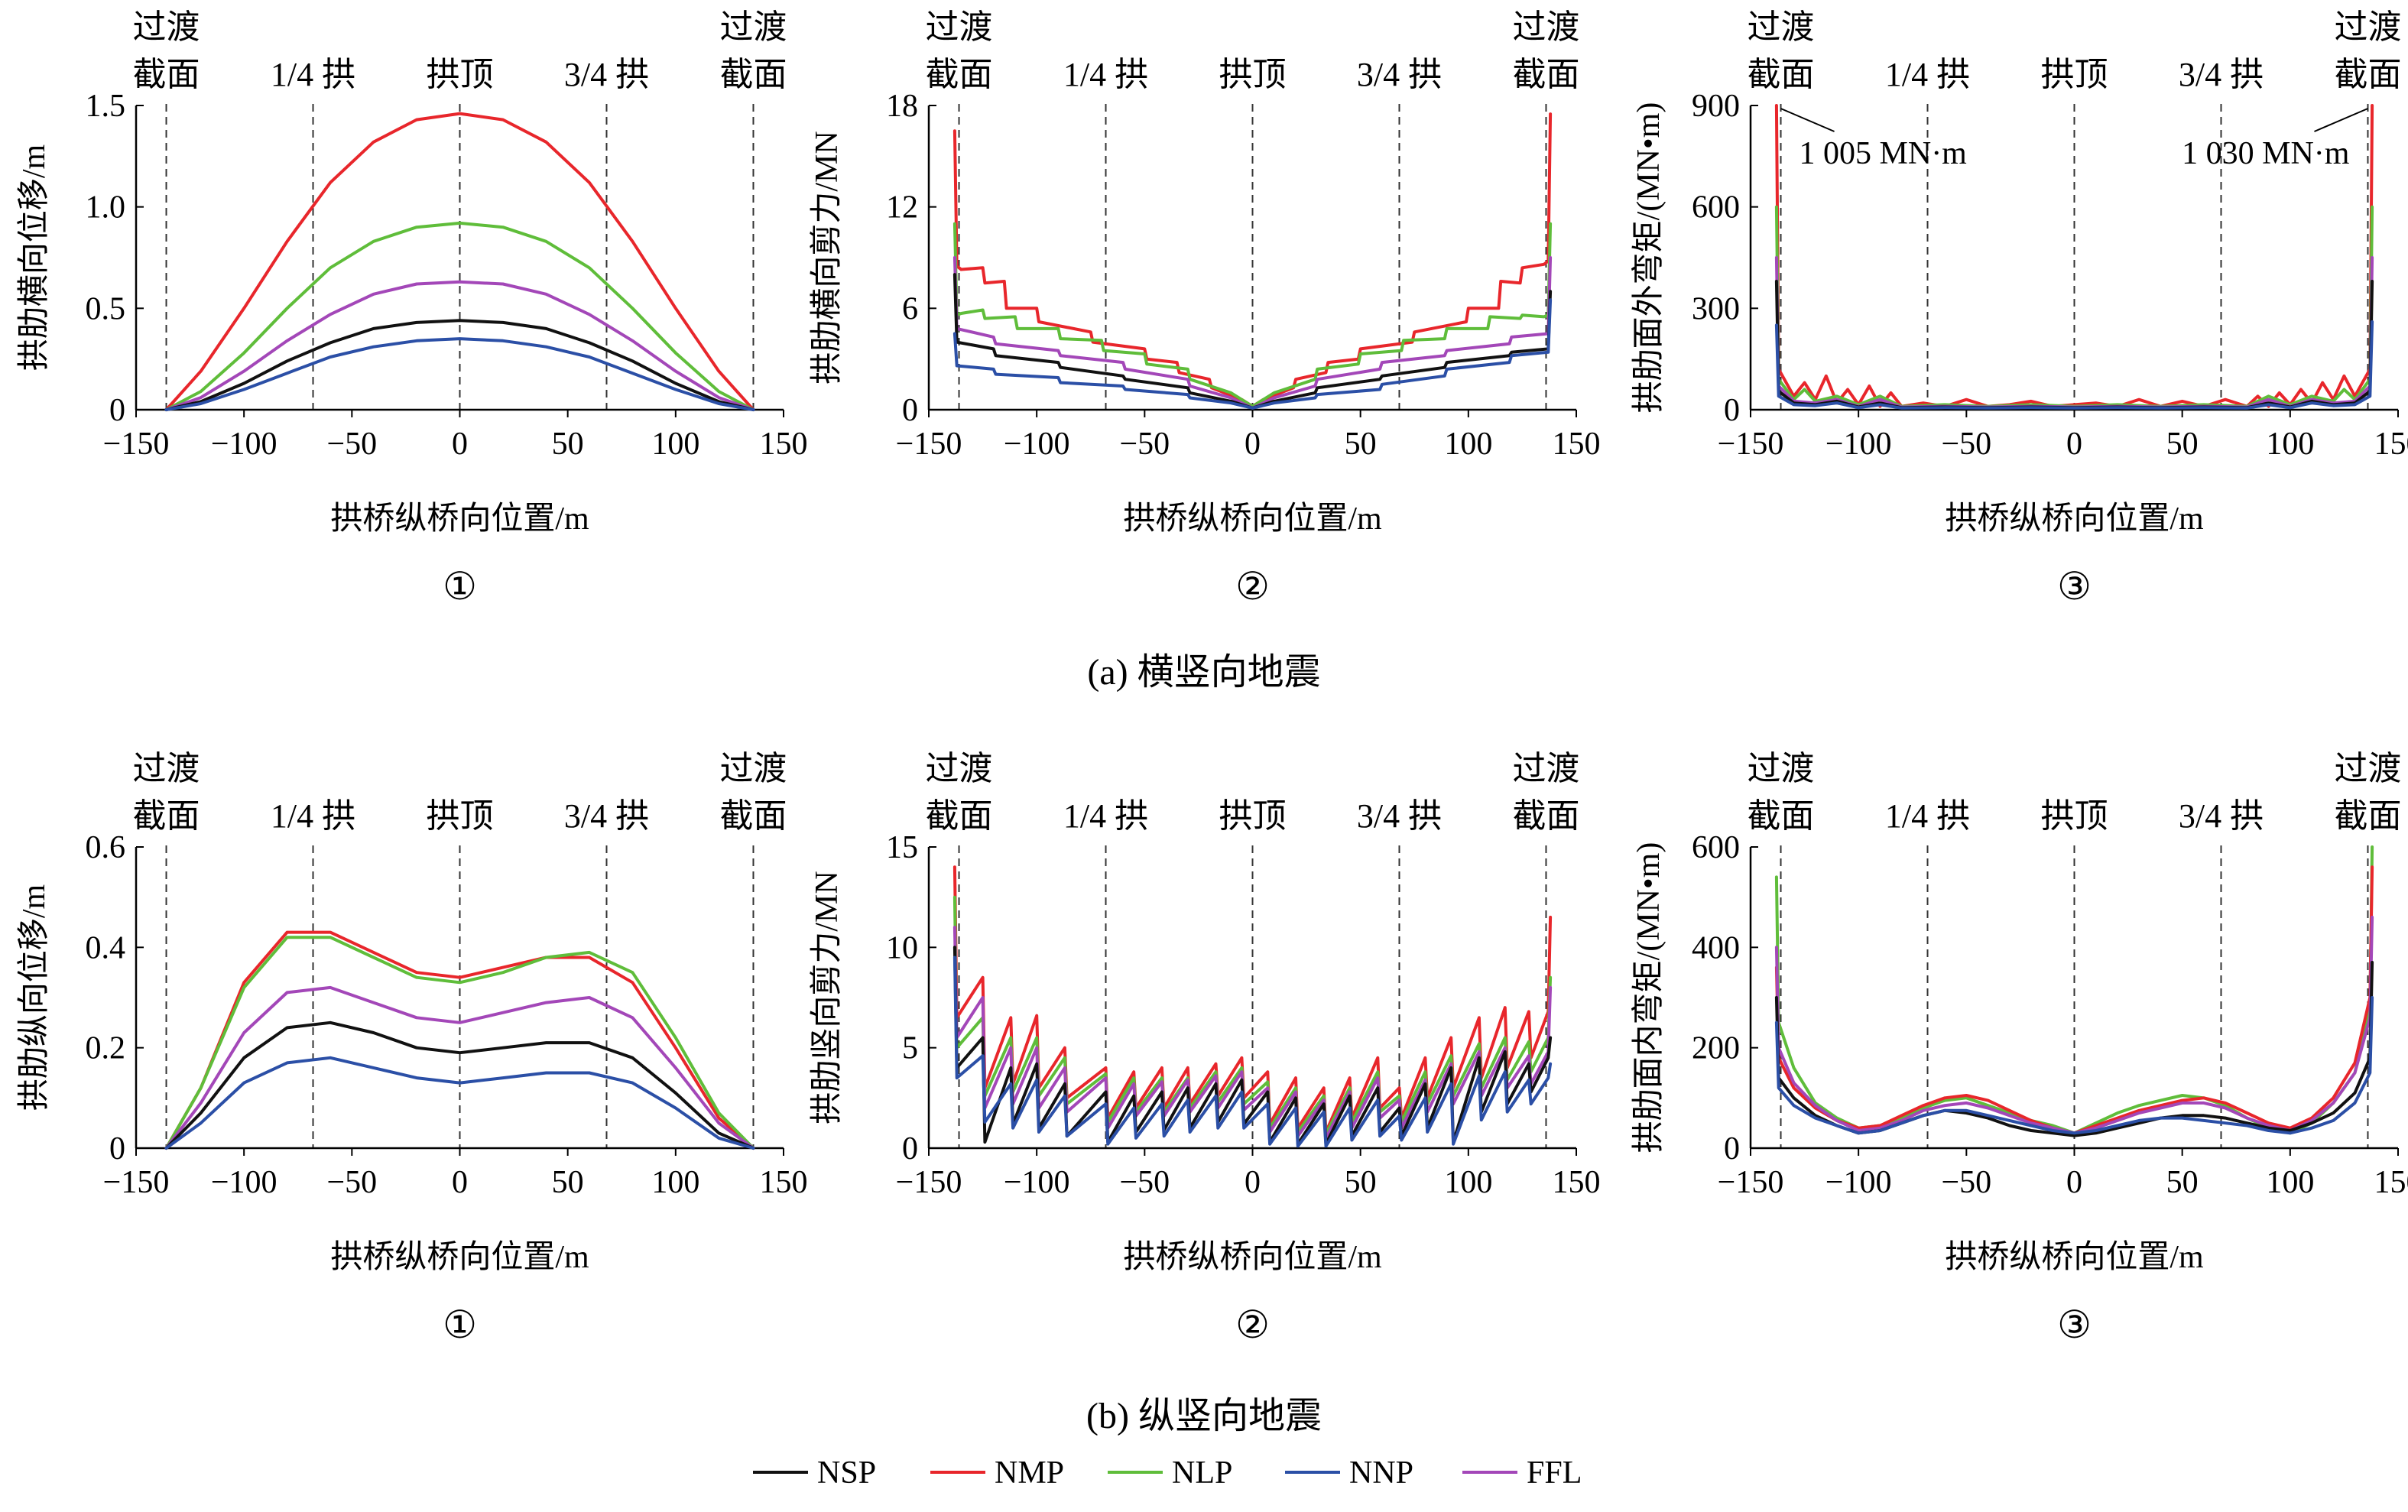 The width and height of the screenshot is (2408, 1512). Describe the element at coordinates (902, 106) in the screenshot. I see `y-tick-label: 18` at that location.